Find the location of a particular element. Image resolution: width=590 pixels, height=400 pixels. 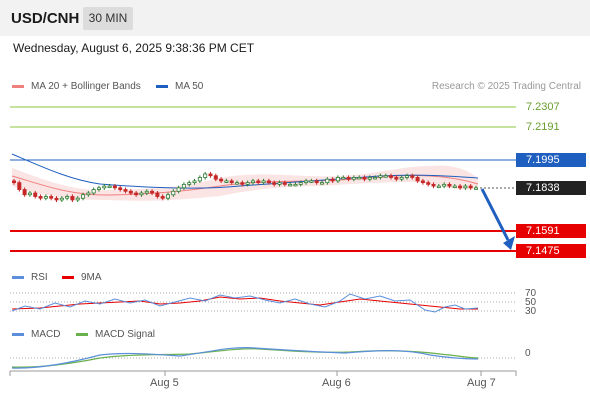

macd-signal-swatch is located at coordinates (82, 334).